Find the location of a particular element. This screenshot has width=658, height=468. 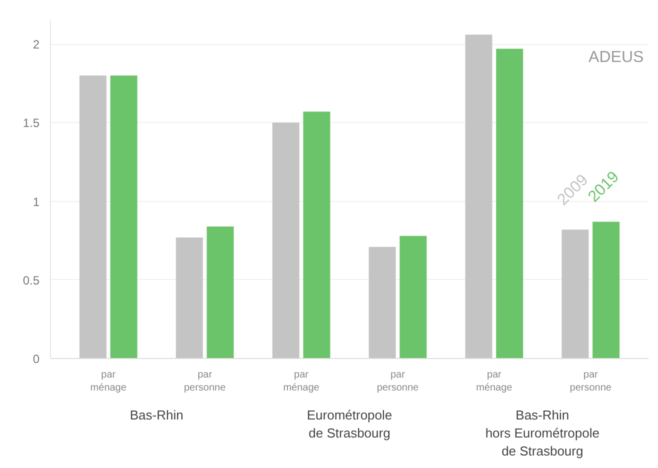

y-tick-label: 2 is located at coordinates (36, 45).